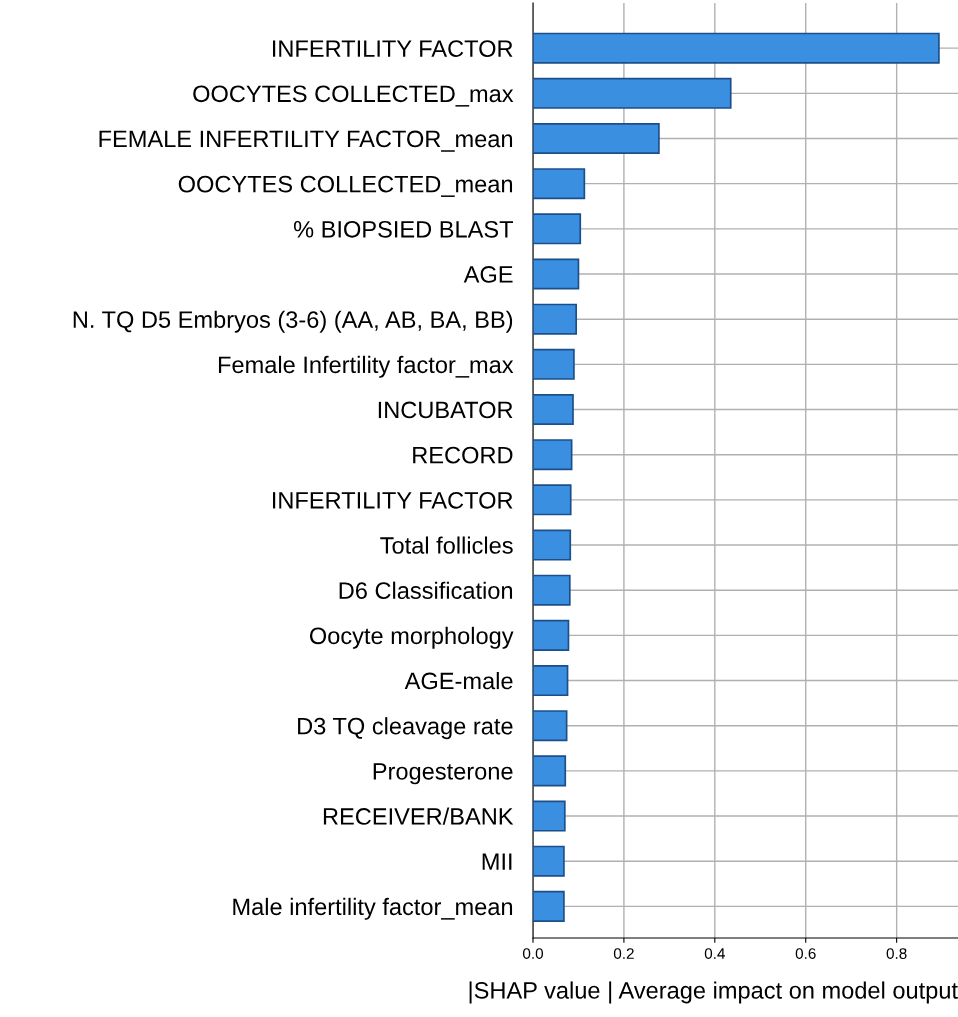 This screenshot has width=958, height=1017. I want to click on y-tick-label: OOCYTES COLLECTED_max, so click(353, 96).